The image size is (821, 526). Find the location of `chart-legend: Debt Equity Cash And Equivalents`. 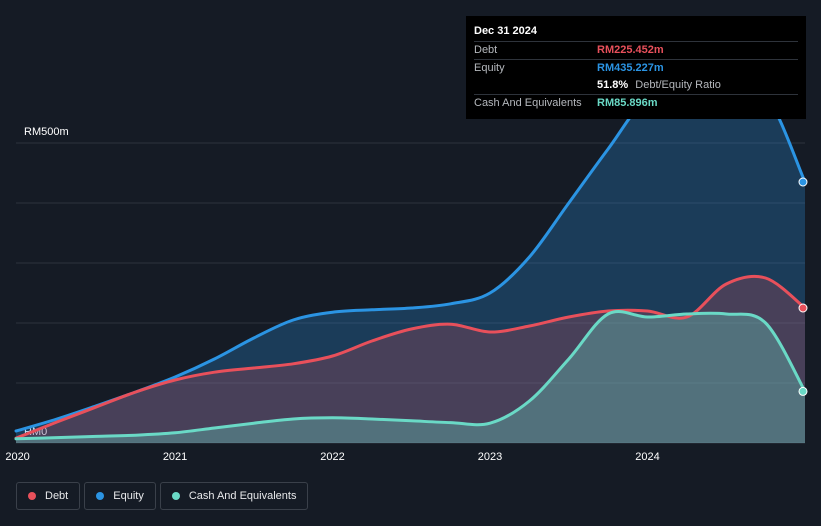

chart-legend: Debt Equity Cash And Equivalents is located at coordinates (164, 496).